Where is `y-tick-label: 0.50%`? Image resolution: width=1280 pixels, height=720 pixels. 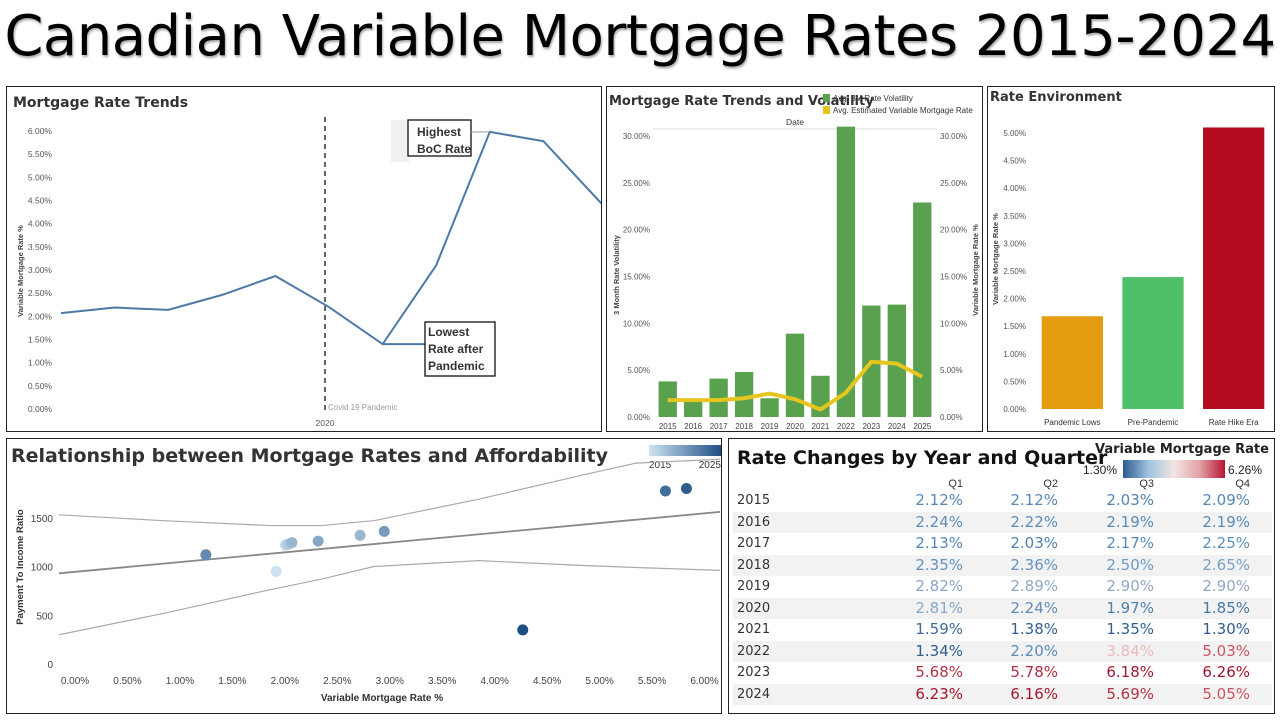 y-tick-label: 0.50% is located at coordinates (1014, 381).